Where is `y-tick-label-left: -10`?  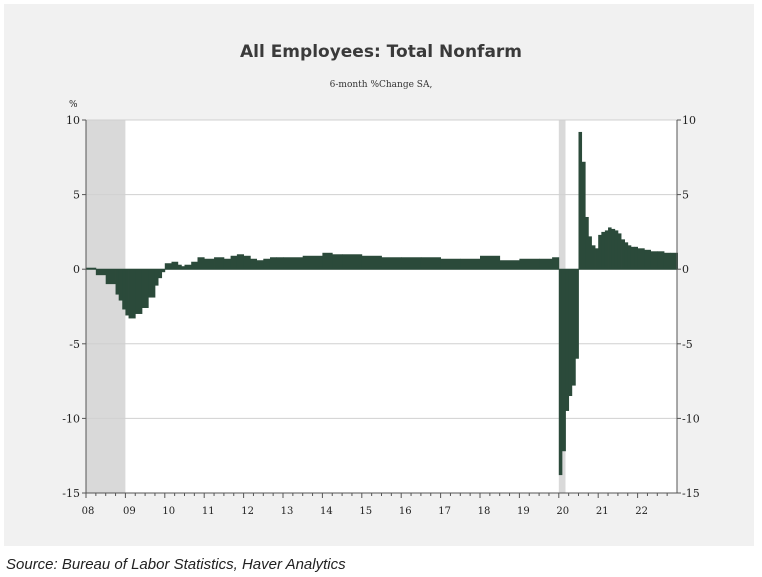
y-tick-label-left: -10 is located at coordinates (71, 418).